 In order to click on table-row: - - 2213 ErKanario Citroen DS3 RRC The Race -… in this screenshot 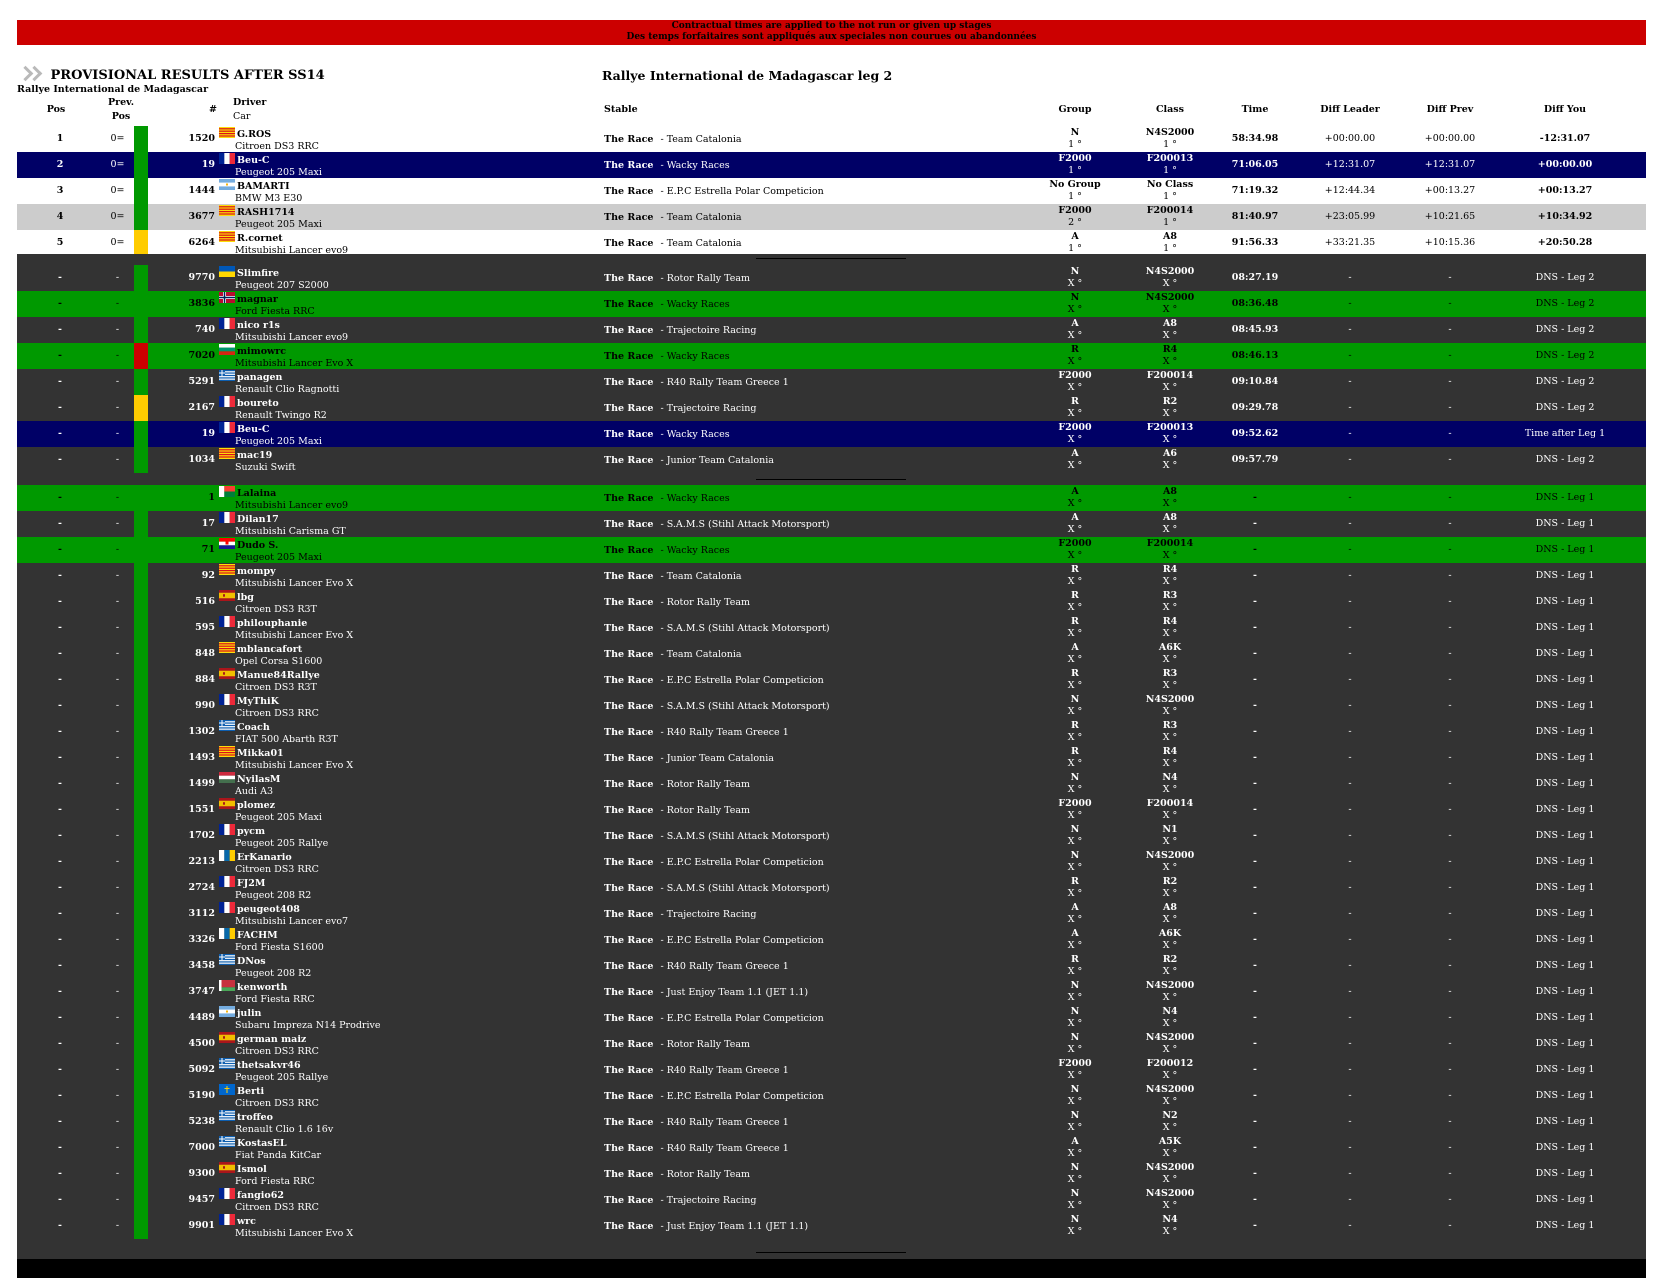, I will do `click(831, 862)`.